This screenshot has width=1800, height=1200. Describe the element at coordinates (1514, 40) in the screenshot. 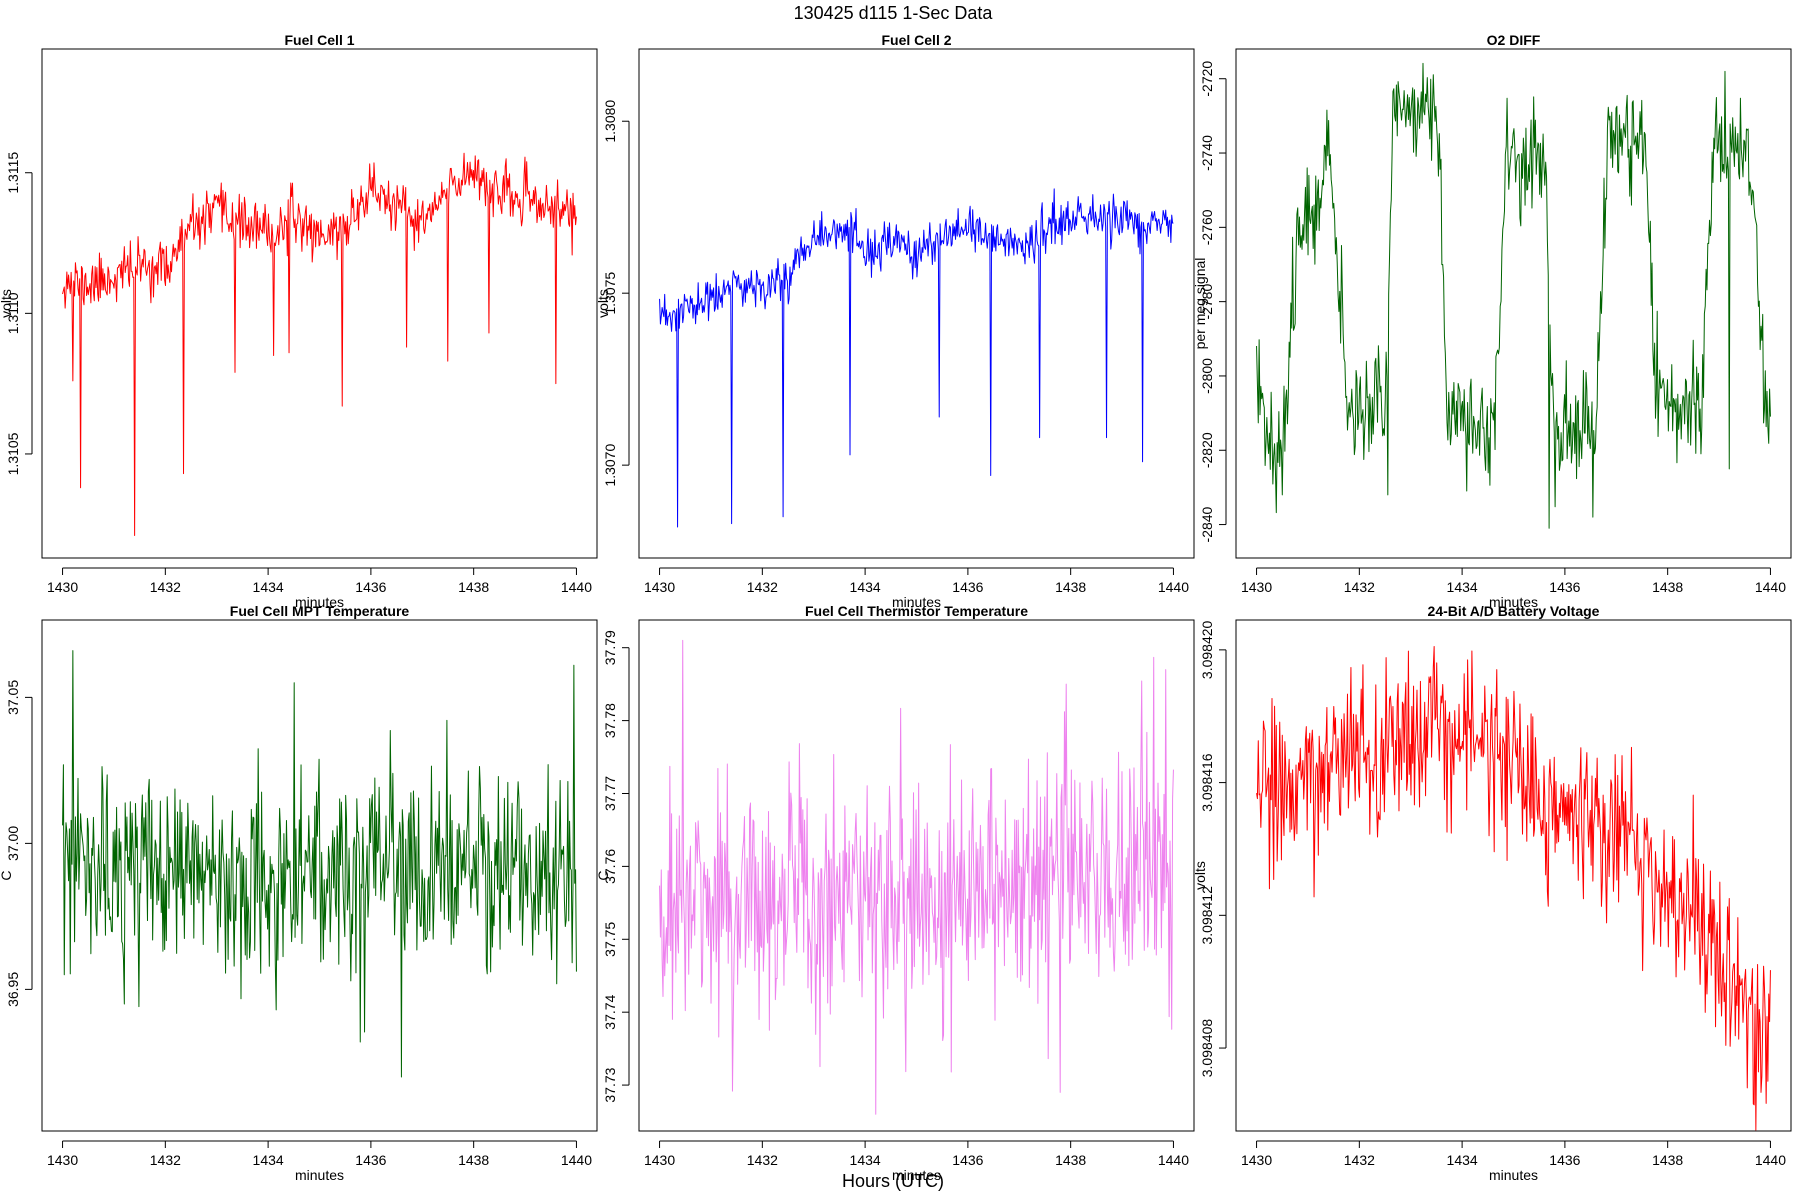

I see `panel-title: O2 DIFF` at that location.